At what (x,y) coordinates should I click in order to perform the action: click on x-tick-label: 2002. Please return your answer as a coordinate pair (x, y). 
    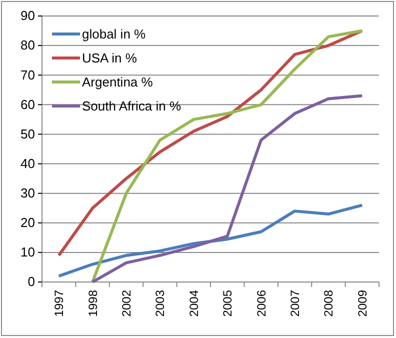
    Looking at the image, I should click on (126, 303).